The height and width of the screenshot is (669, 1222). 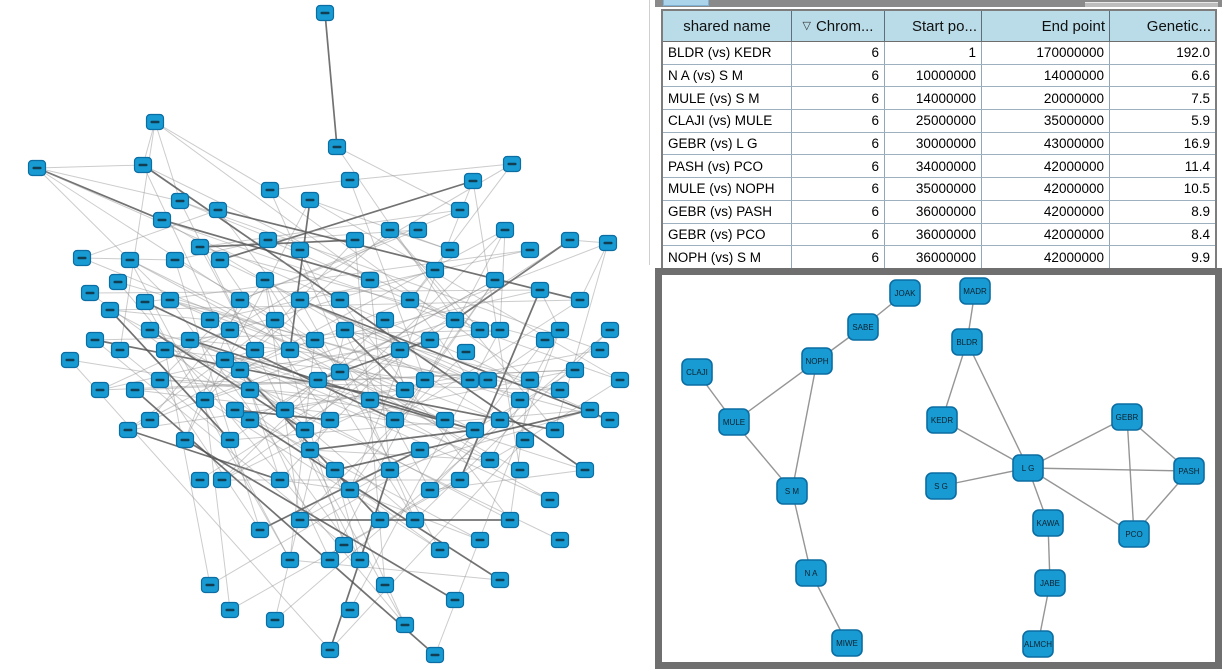 I want to click on table-row: GEBR (vs) L G 6 30000000 43000000 16.9, so click(x=939, y=143).